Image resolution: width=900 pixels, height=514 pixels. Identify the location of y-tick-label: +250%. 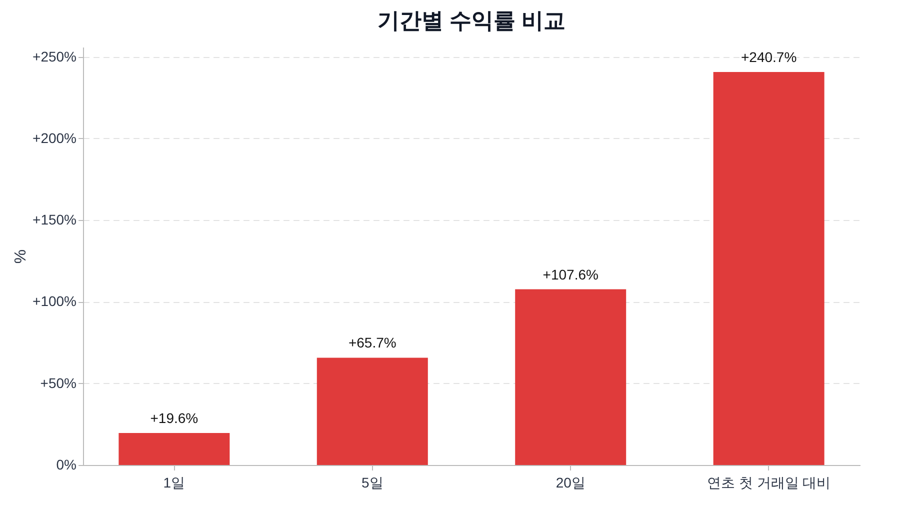
(54, 56).